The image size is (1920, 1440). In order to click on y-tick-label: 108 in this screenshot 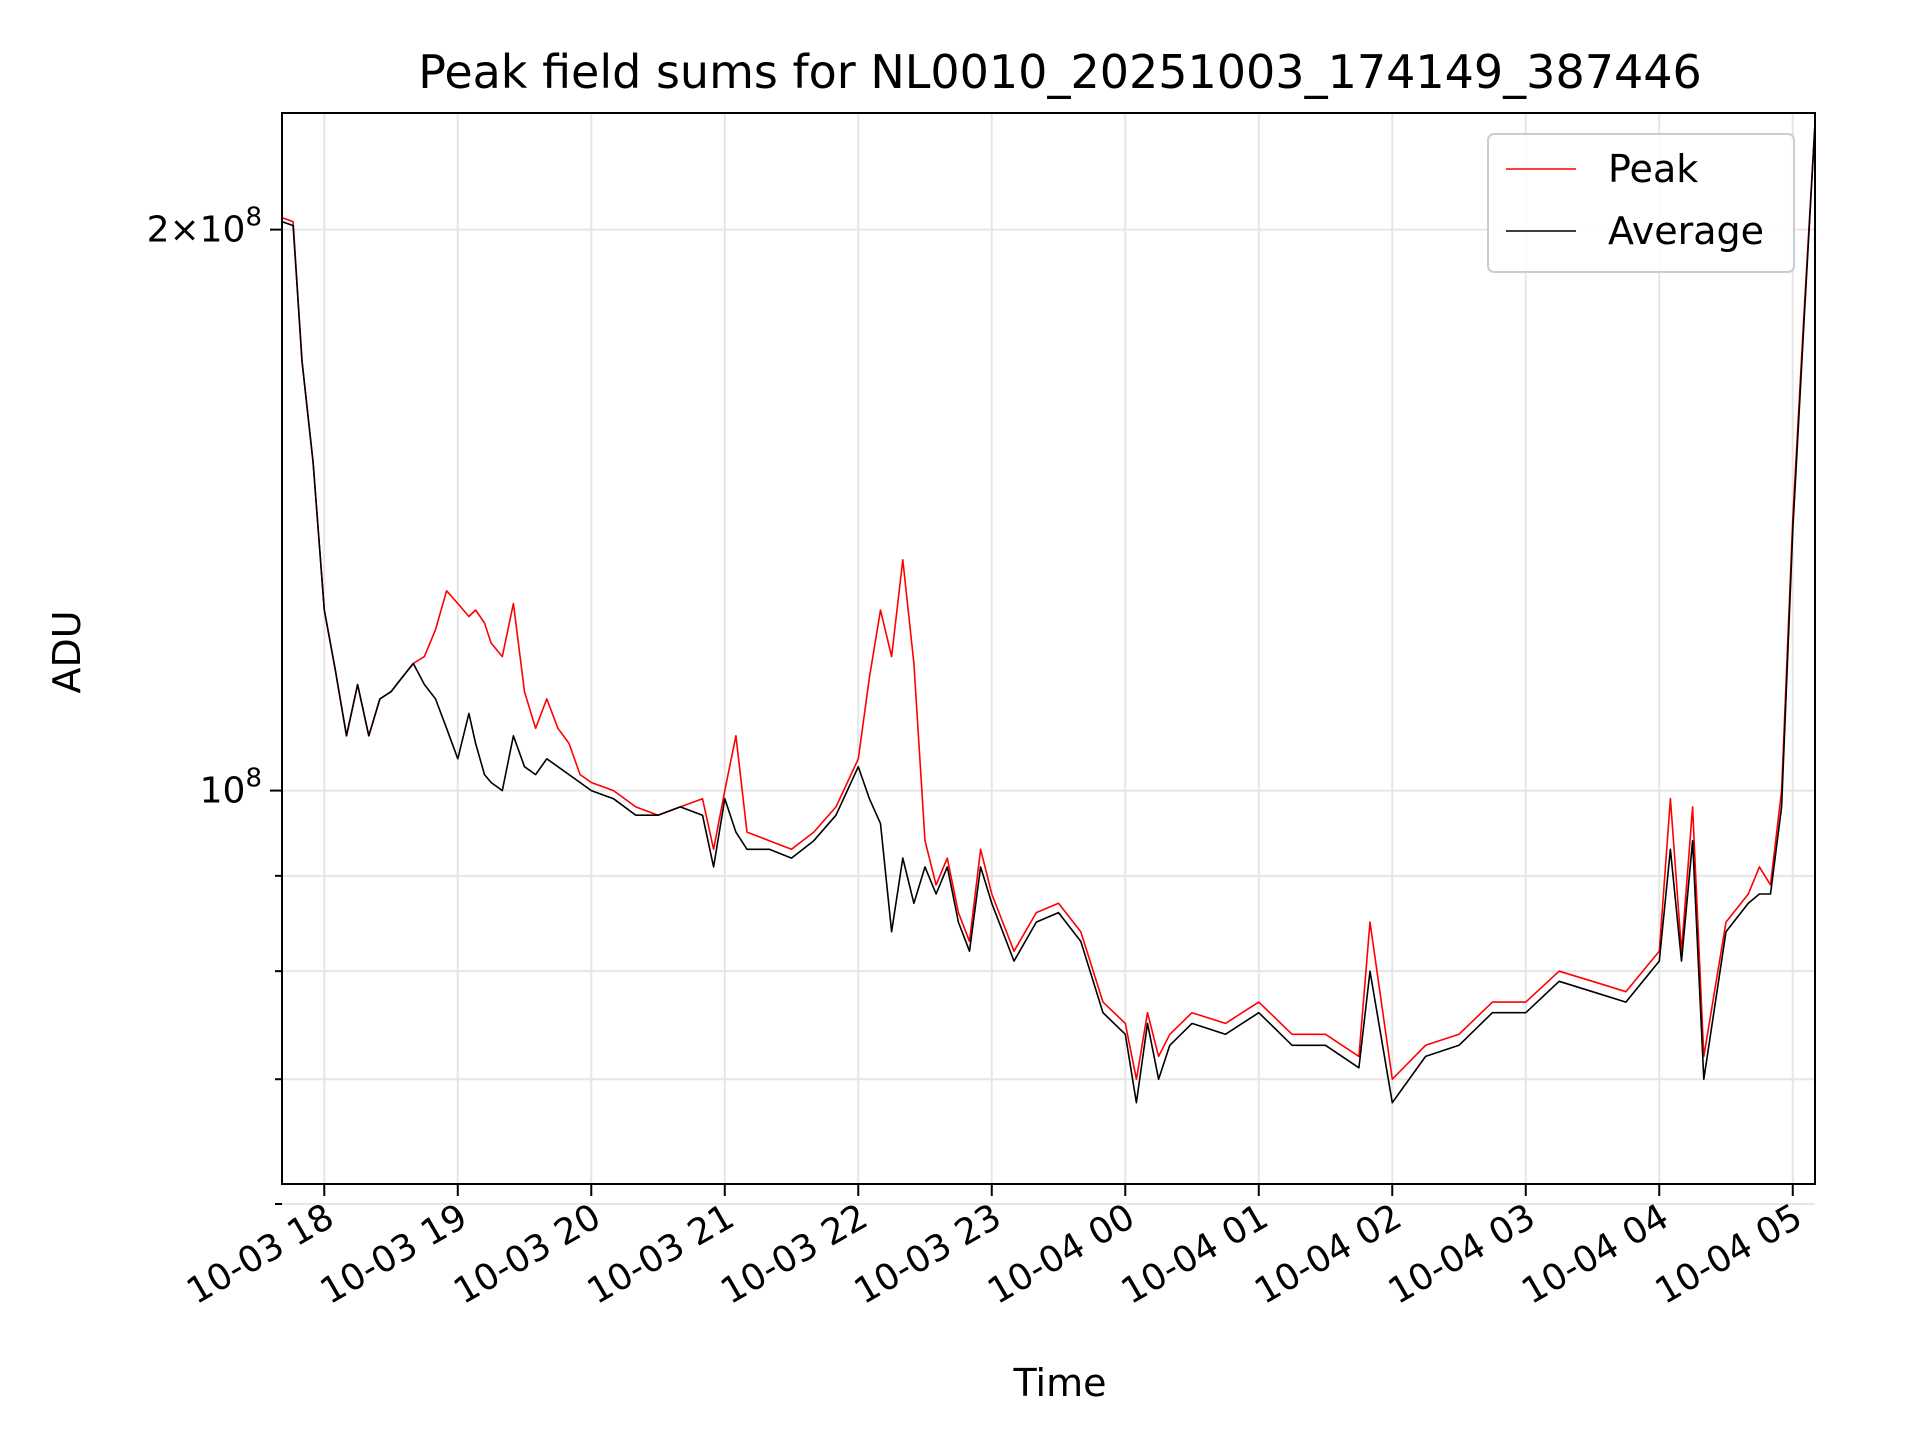, I will do `click(231, 788)`.